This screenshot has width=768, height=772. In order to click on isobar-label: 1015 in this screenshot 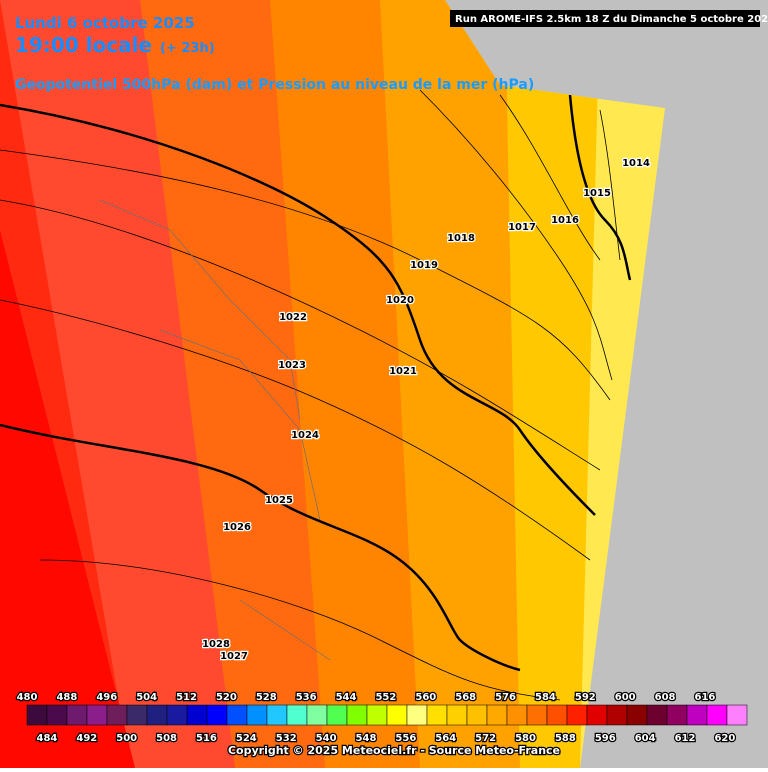, I will do `click(597, 193)`.